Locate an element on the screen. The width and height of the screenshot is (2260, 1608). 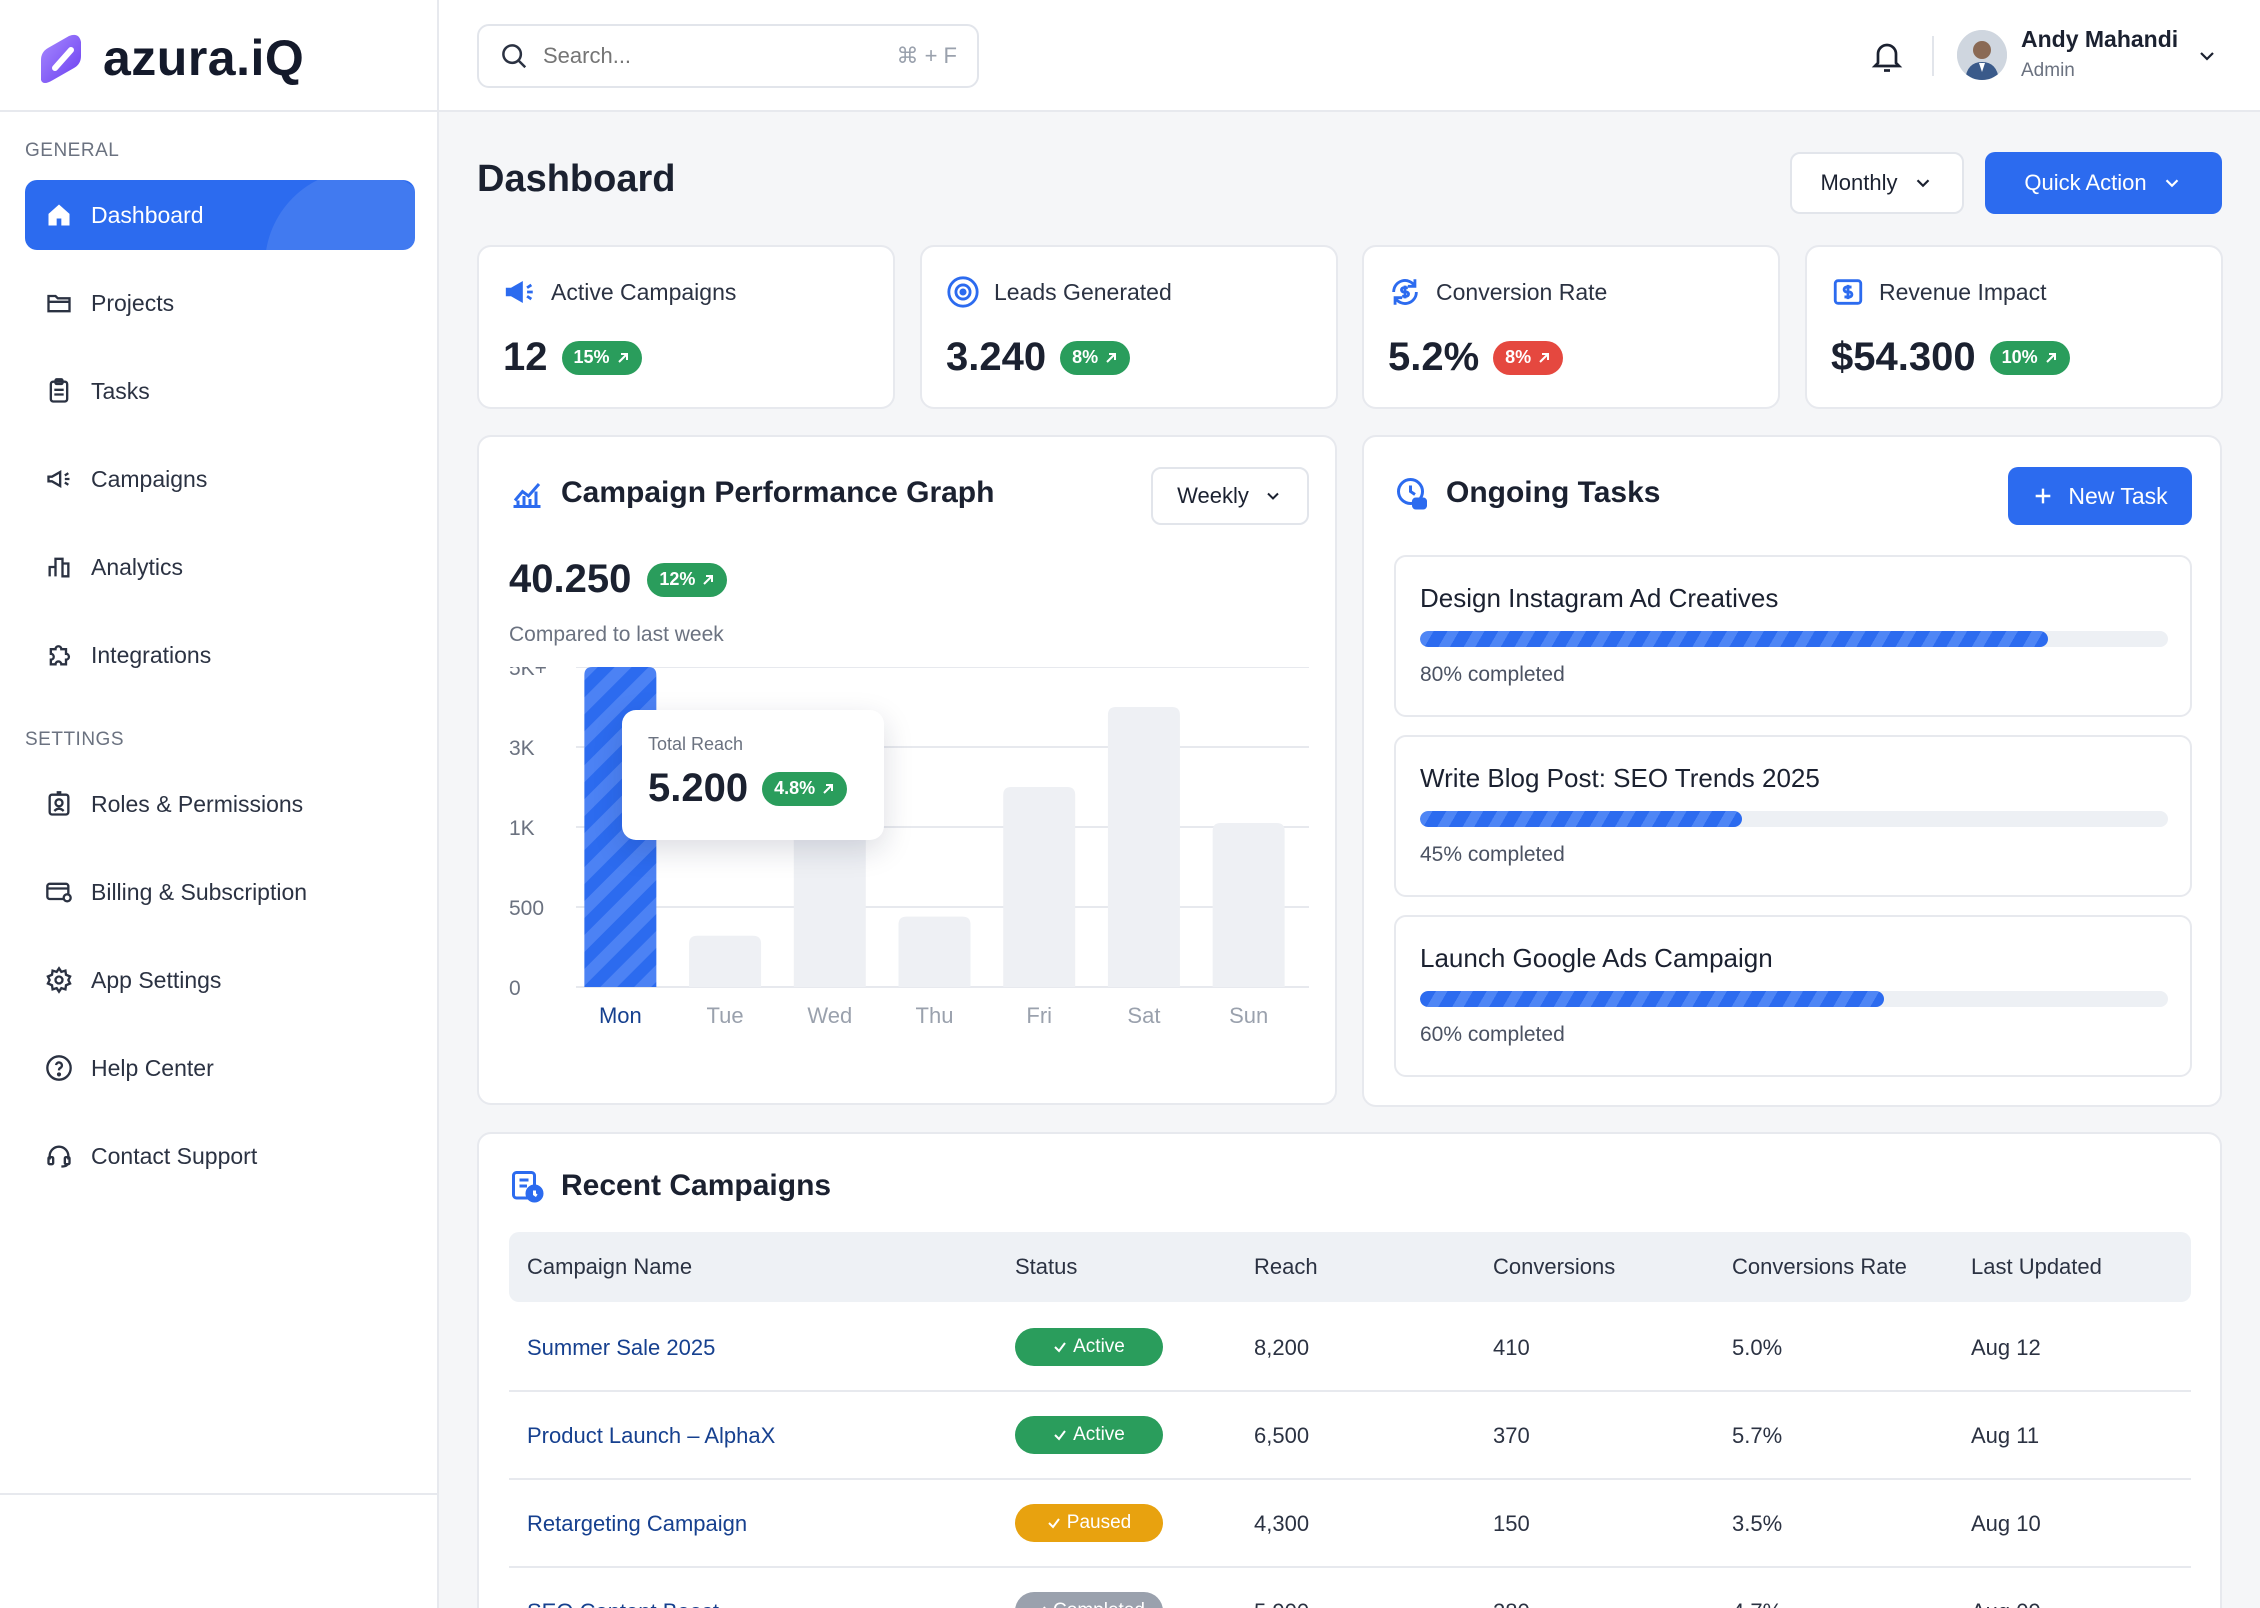
column-header: Conversions Rate is located at coordinates (1819, 1266).